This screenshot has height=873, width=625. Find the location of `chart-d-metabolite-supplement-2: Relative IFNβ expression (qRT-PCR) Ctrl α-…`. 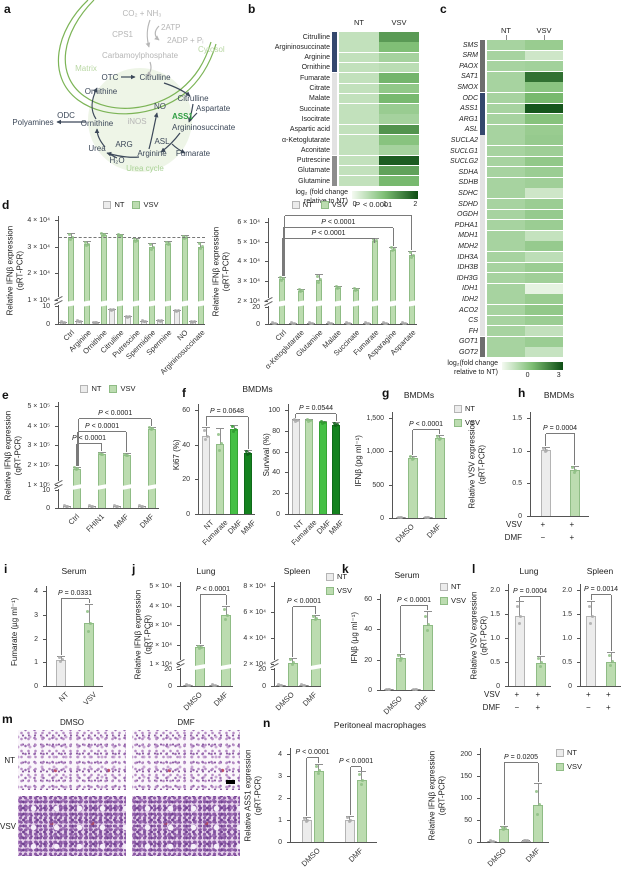

chart-d-metabolite-supplement-2: Relative IFNβ expression (qRT-PCR) Ctrl α-… is located at coordinates (315, 290).